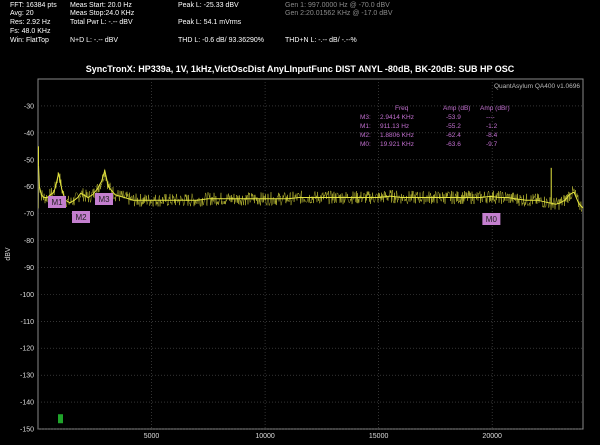 Image resolution: width=600 pixels, height=445 pixels. Describe the element at coordinates (453, 117) in the screenshot. I see `marker-table-cell: -53.9` at that location.